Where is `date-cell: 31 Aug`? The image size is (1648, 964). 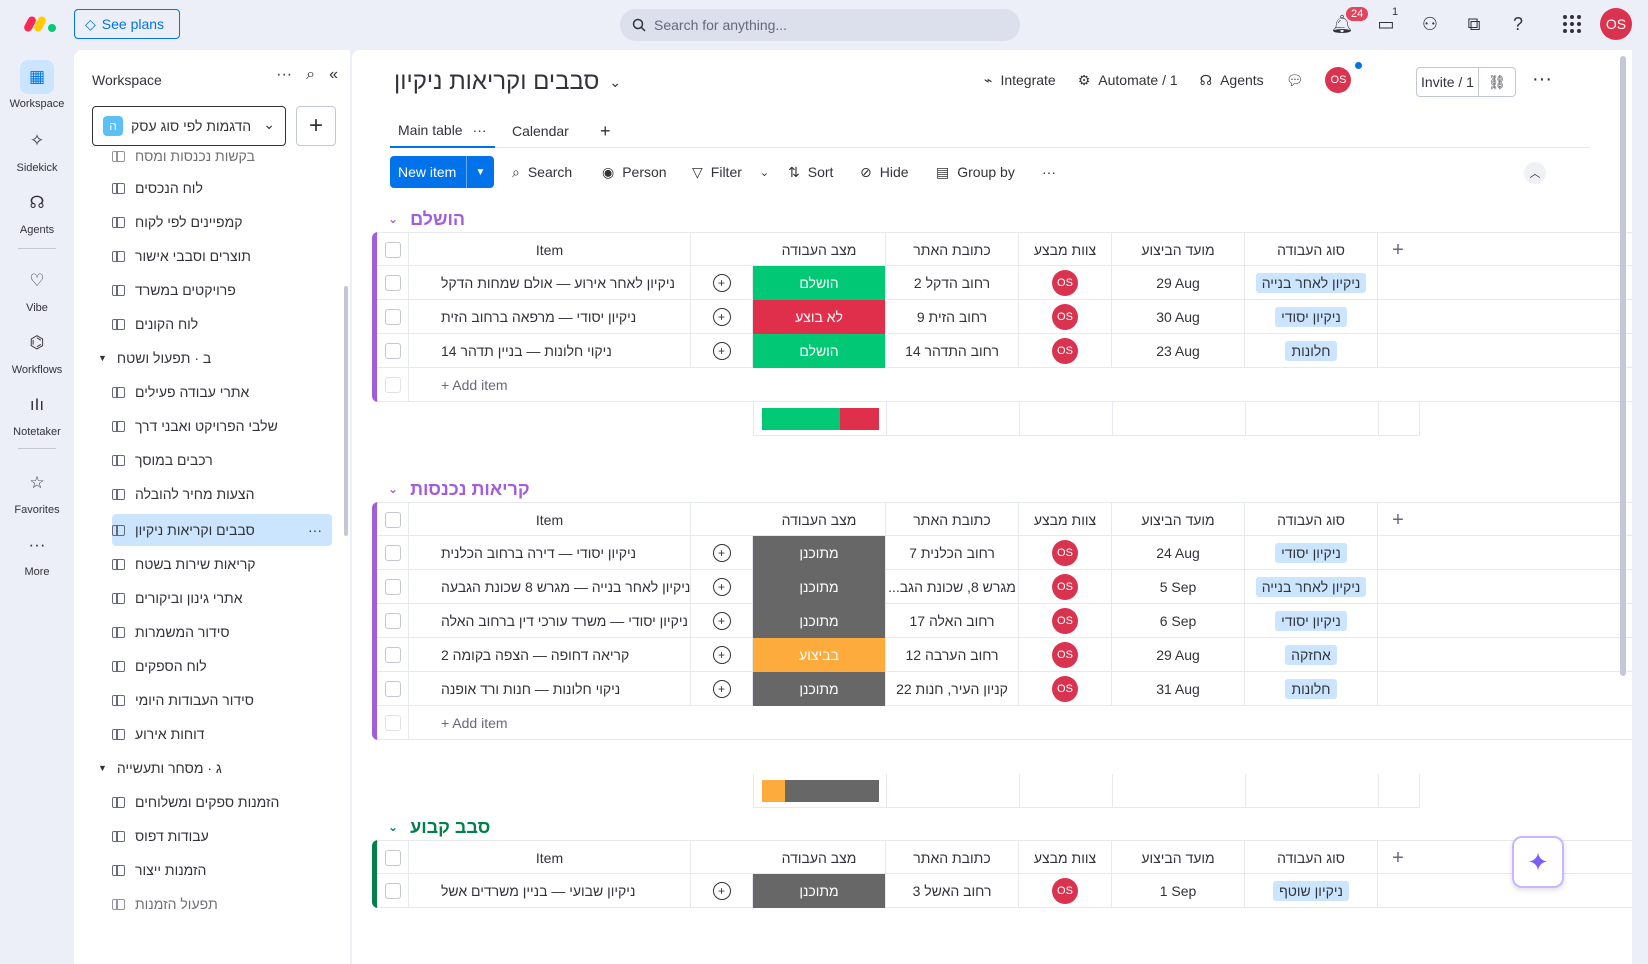 date-cell: 31 Aug is located at coordinates (1178, 689).